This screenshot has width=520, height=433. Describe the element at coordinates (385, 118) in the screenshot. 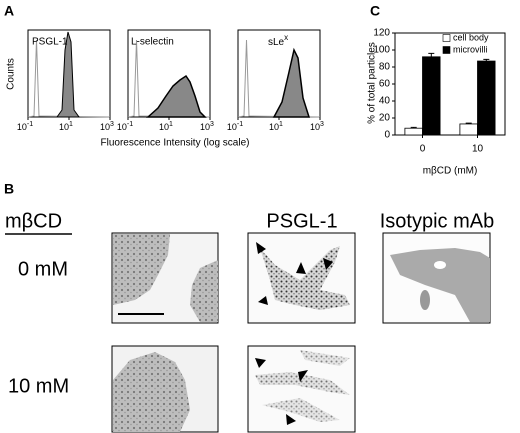

I see `y-tick-label: 20` at that location.